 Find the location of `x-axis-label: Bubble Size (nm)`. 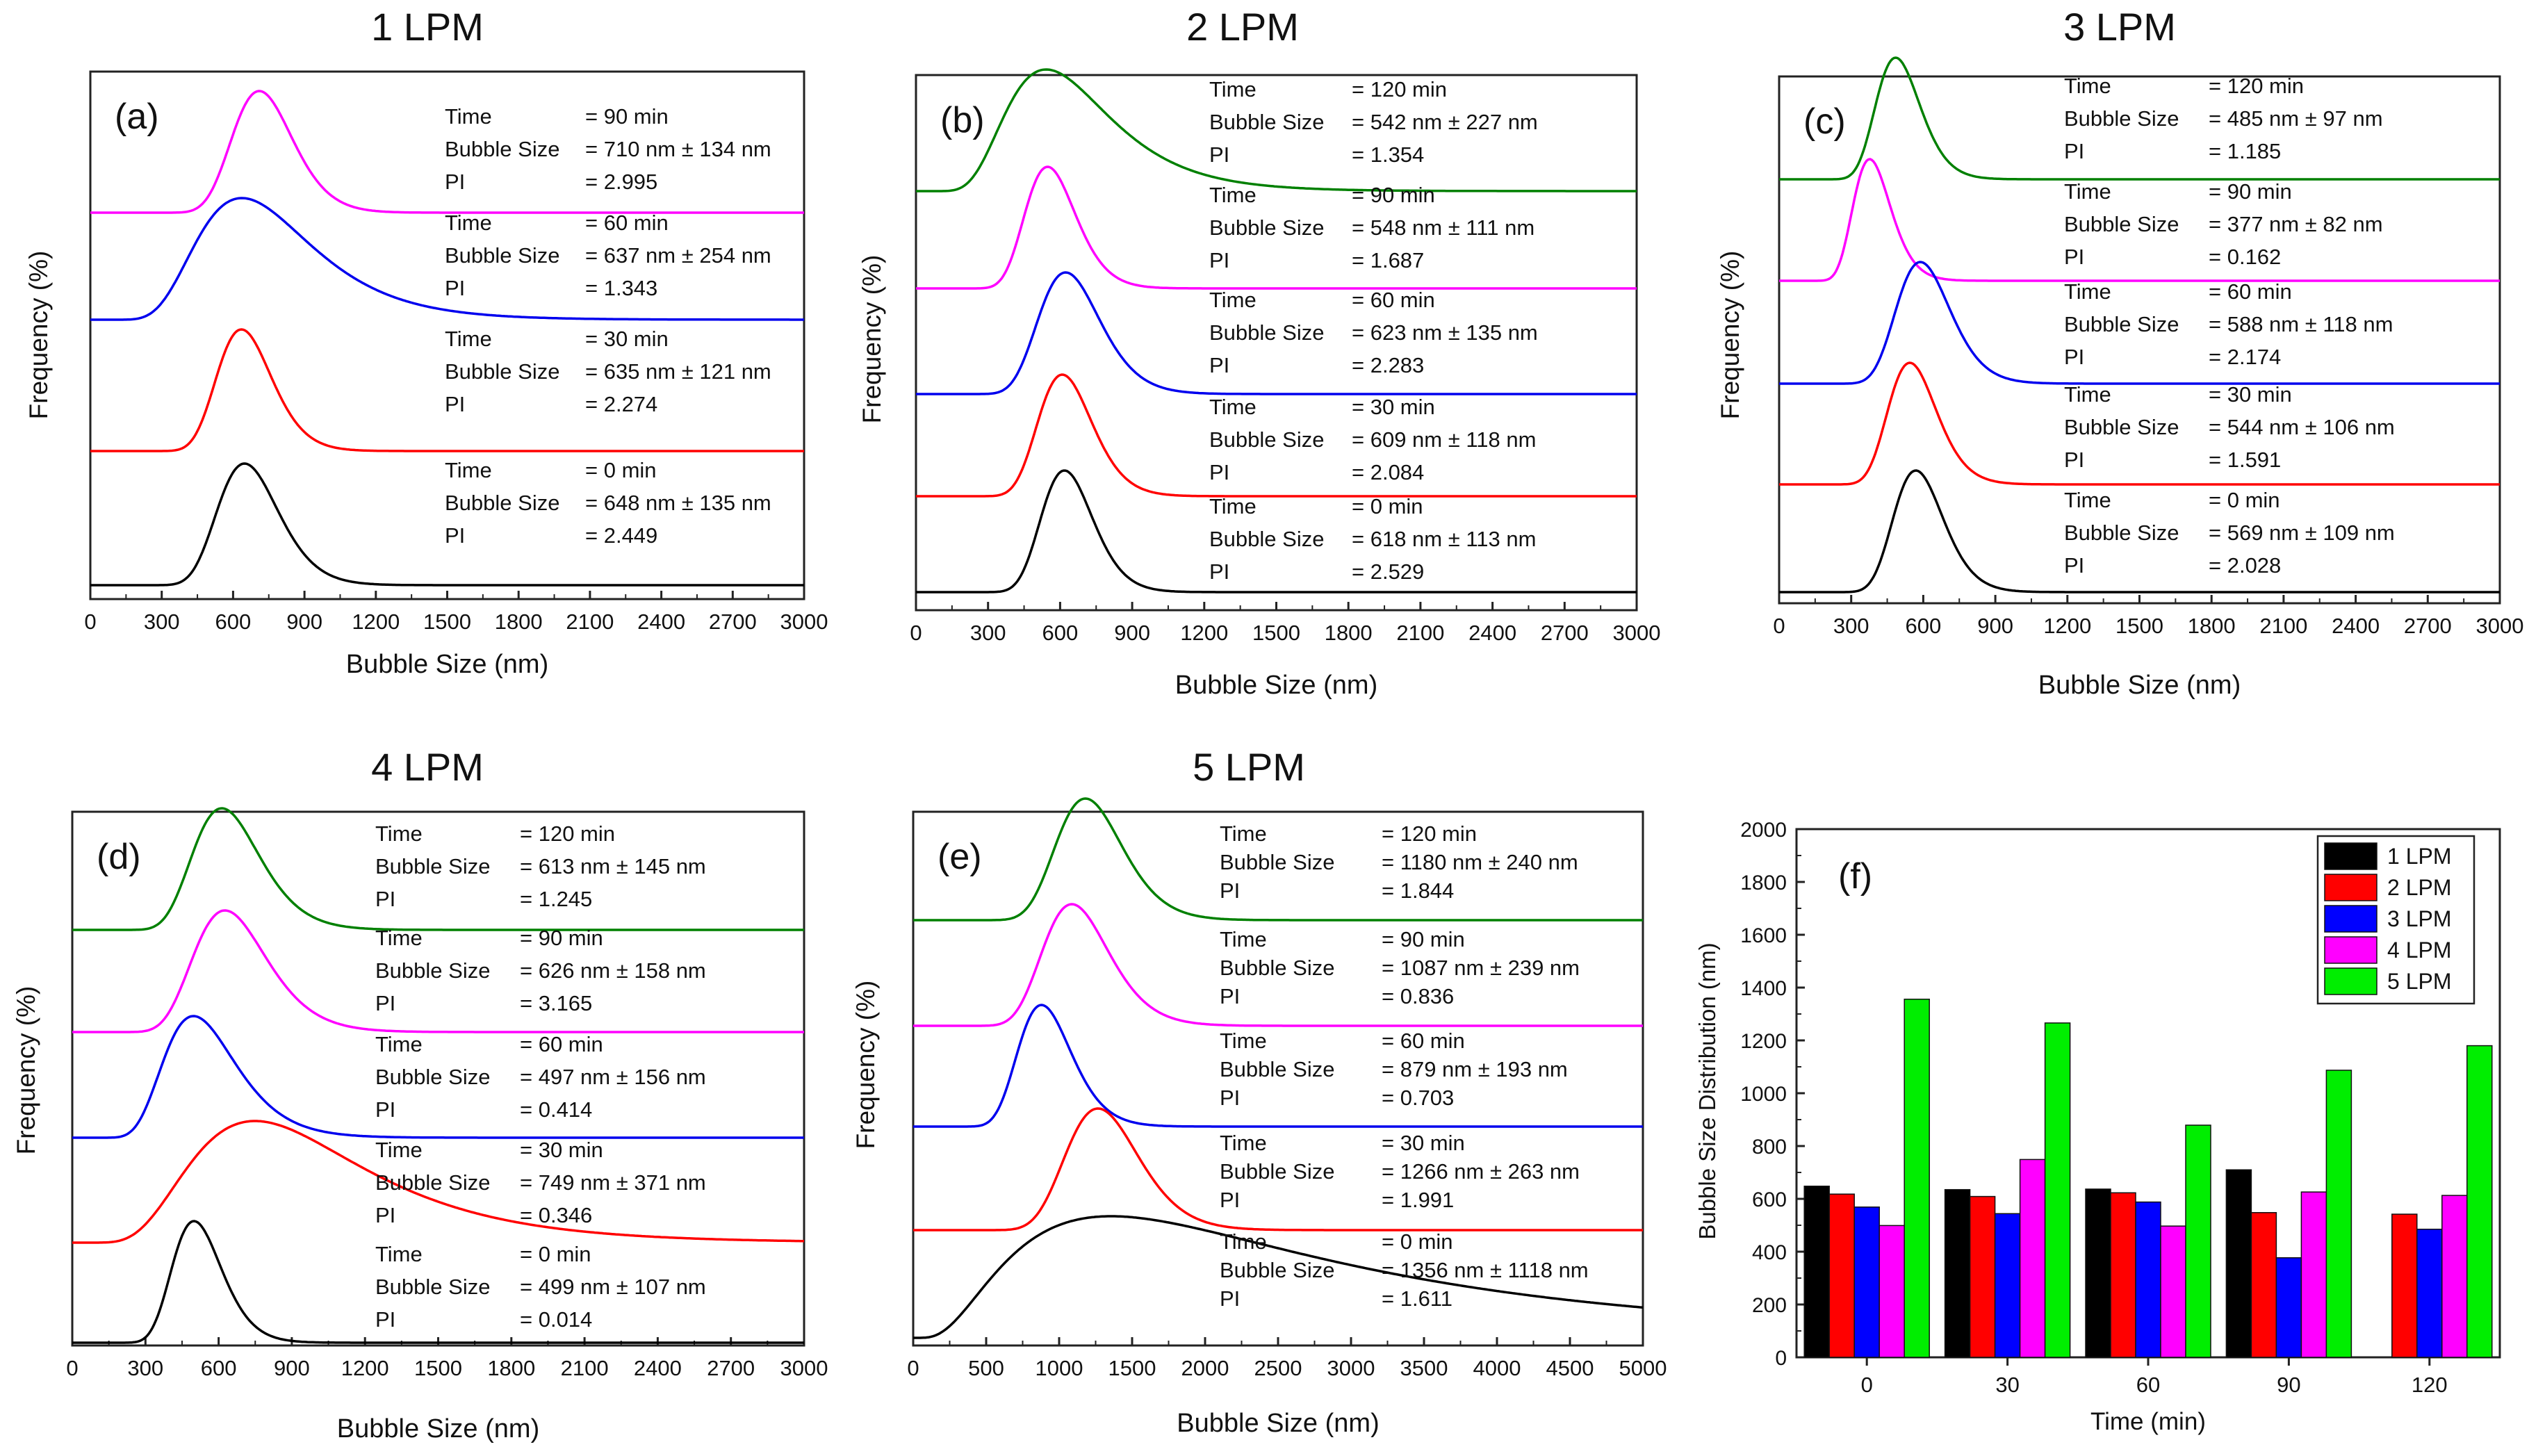

x-axis-label: Bubble Size (nm) is located at coordinates (2139, 685).